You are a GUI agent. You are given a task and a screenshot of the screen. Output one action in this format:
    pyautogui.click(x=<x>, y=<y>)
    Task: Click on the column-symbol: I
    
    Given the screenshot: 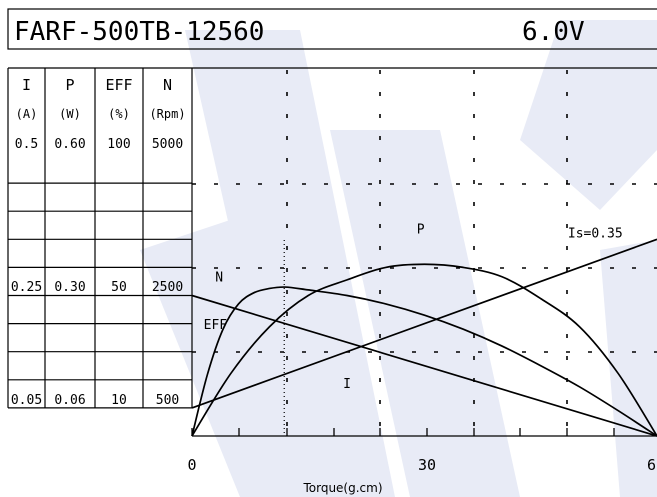 What is the action you would take?
    pyautogui.click(x=26, y=85)
    